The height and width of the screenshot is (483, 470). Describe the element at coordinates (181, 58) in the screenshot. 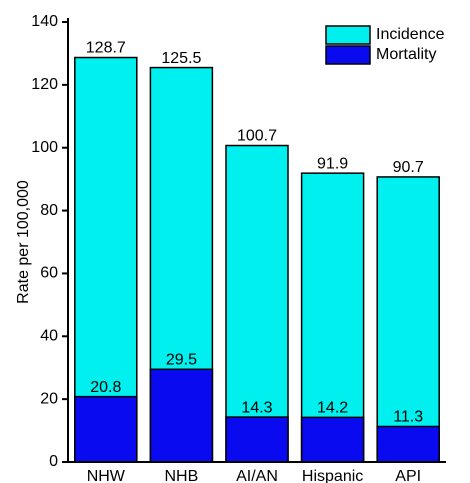

I see `data-label: 125.5` at that location.